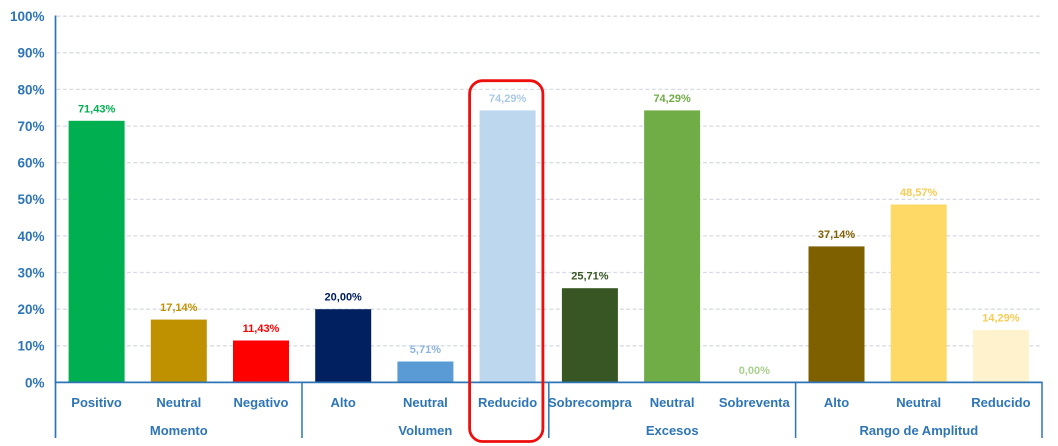  I want to click on svg-text: Sobreventa, so click(755, 402).